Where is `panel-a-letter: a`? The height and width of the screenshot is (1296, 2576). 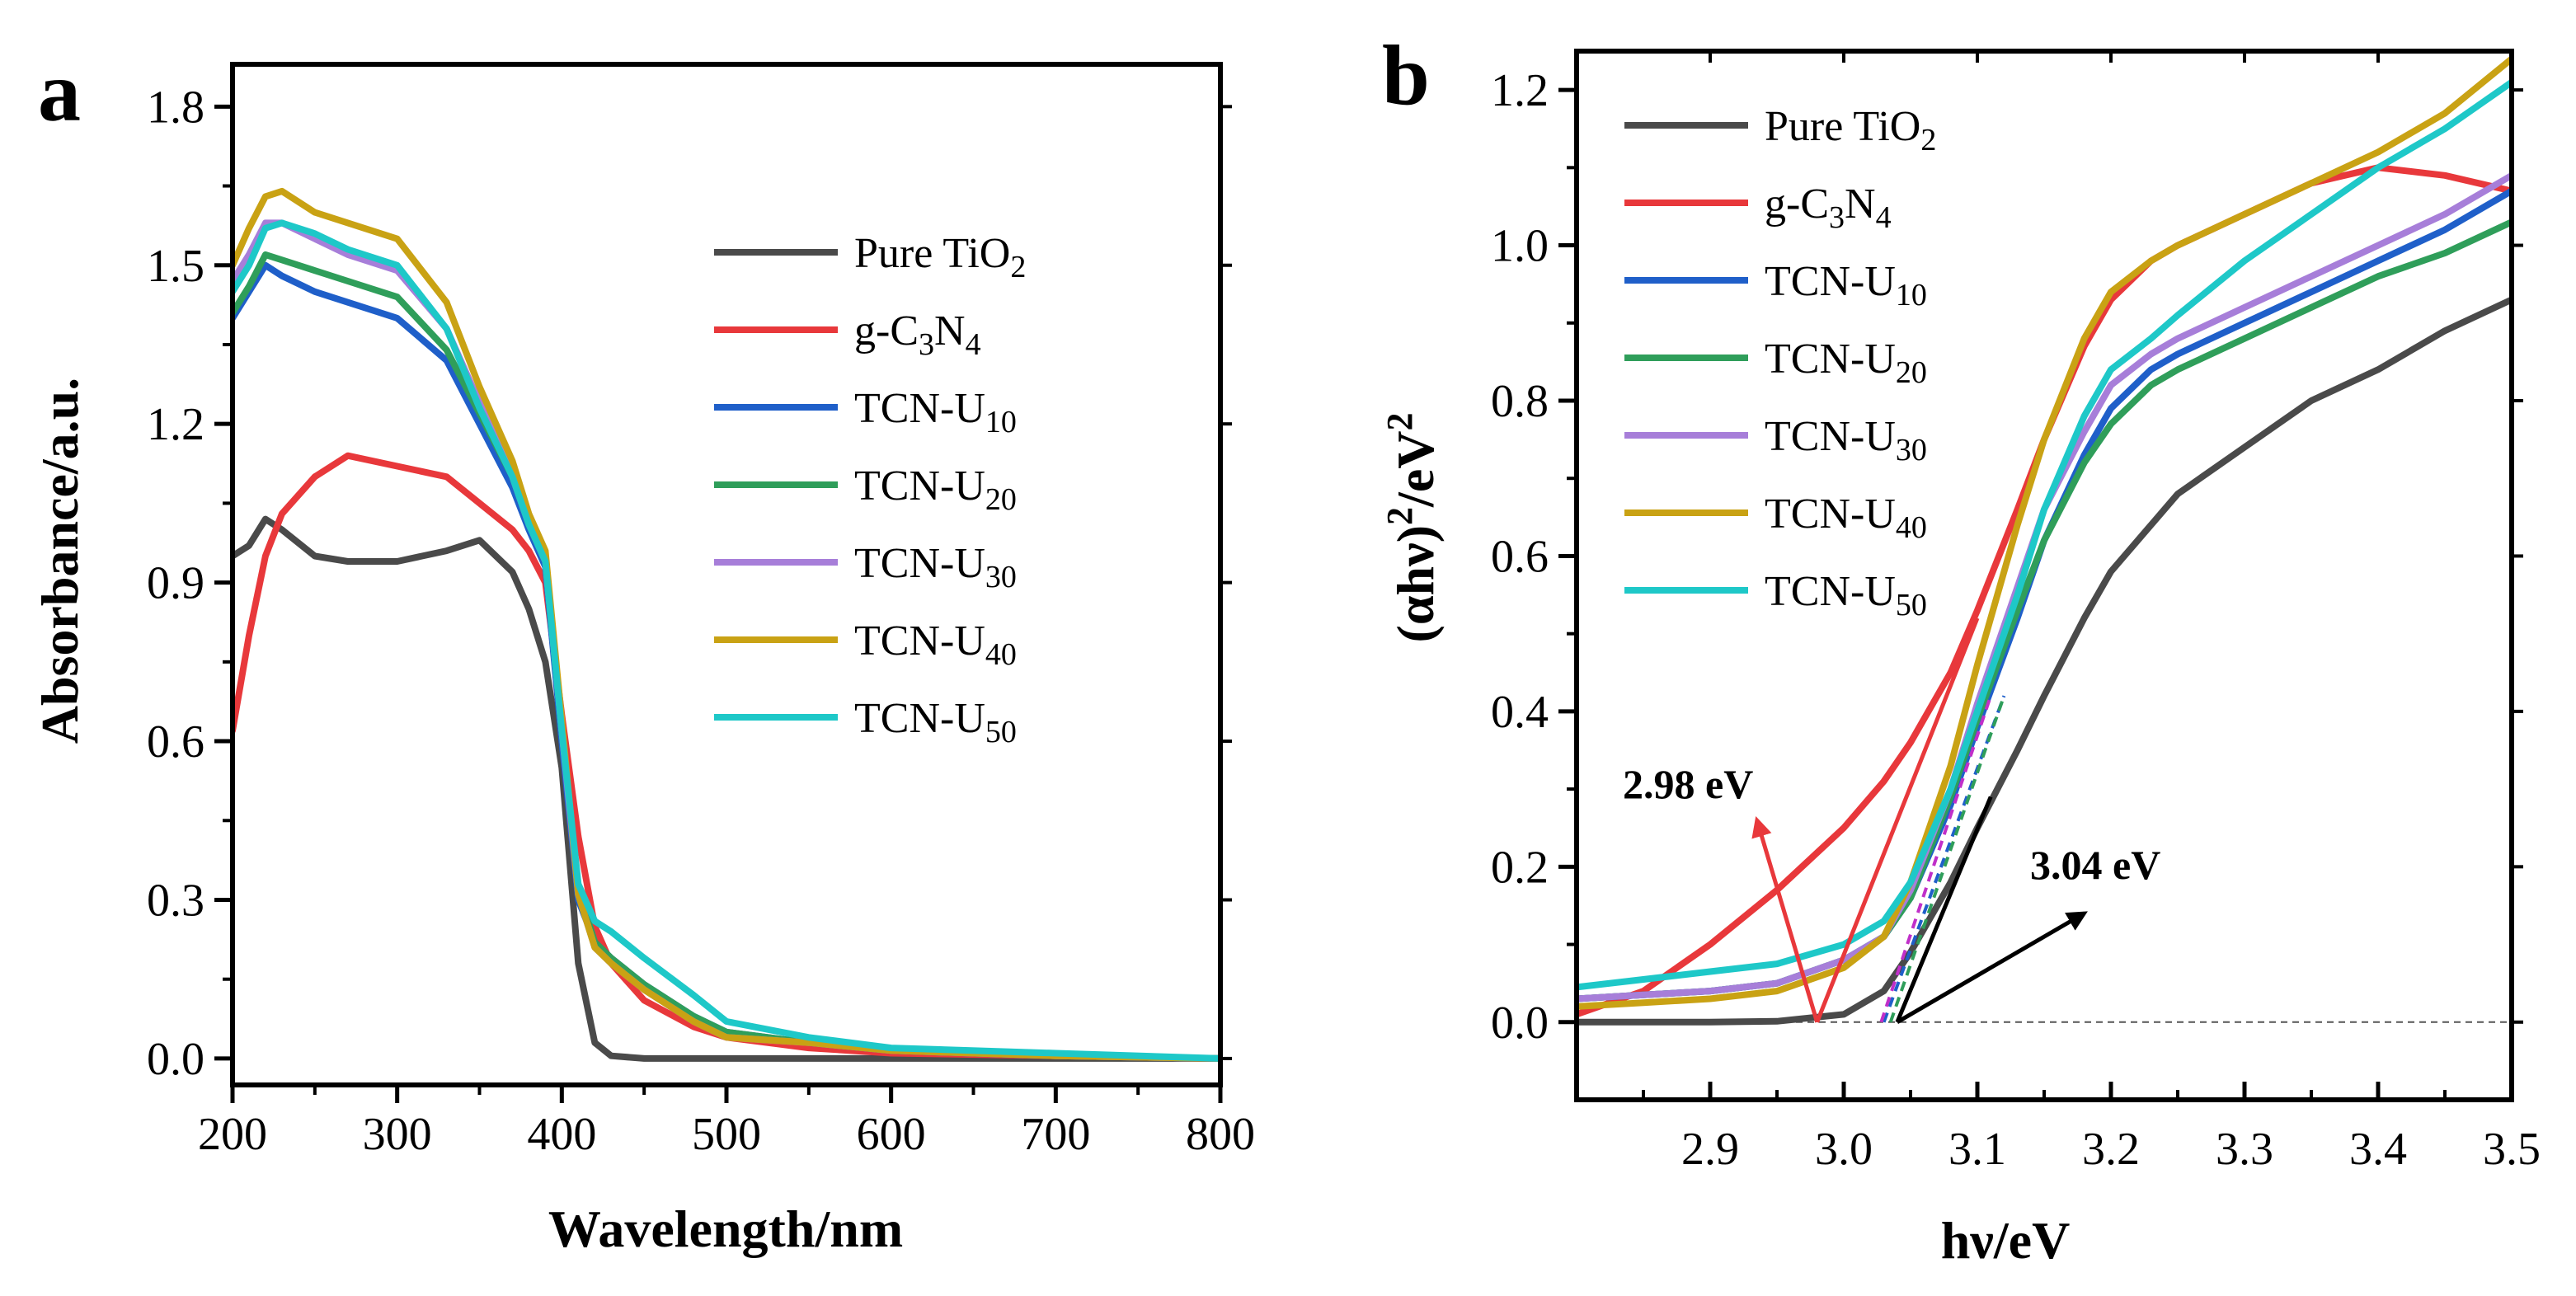
panel-a-letter: a is located at coordinates (59, 92).